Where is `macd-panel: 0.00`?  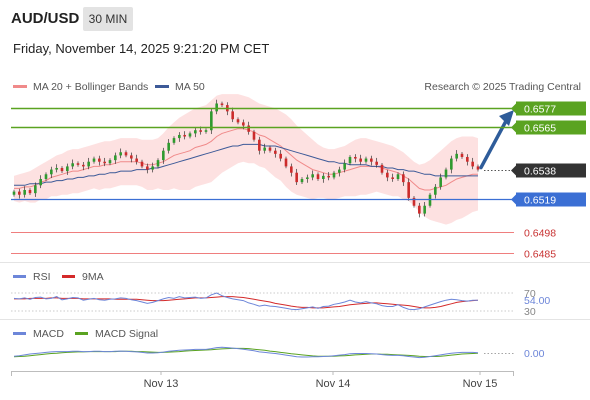 macd-panel: 0.00 is located at coordinates (279, 353).